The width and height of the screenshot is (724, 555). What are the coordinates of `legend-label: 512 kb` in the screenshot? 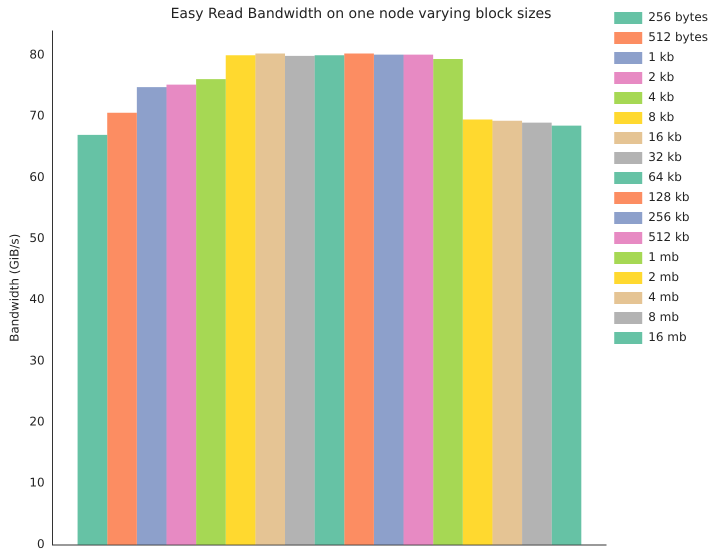 It's located at (669, 237).